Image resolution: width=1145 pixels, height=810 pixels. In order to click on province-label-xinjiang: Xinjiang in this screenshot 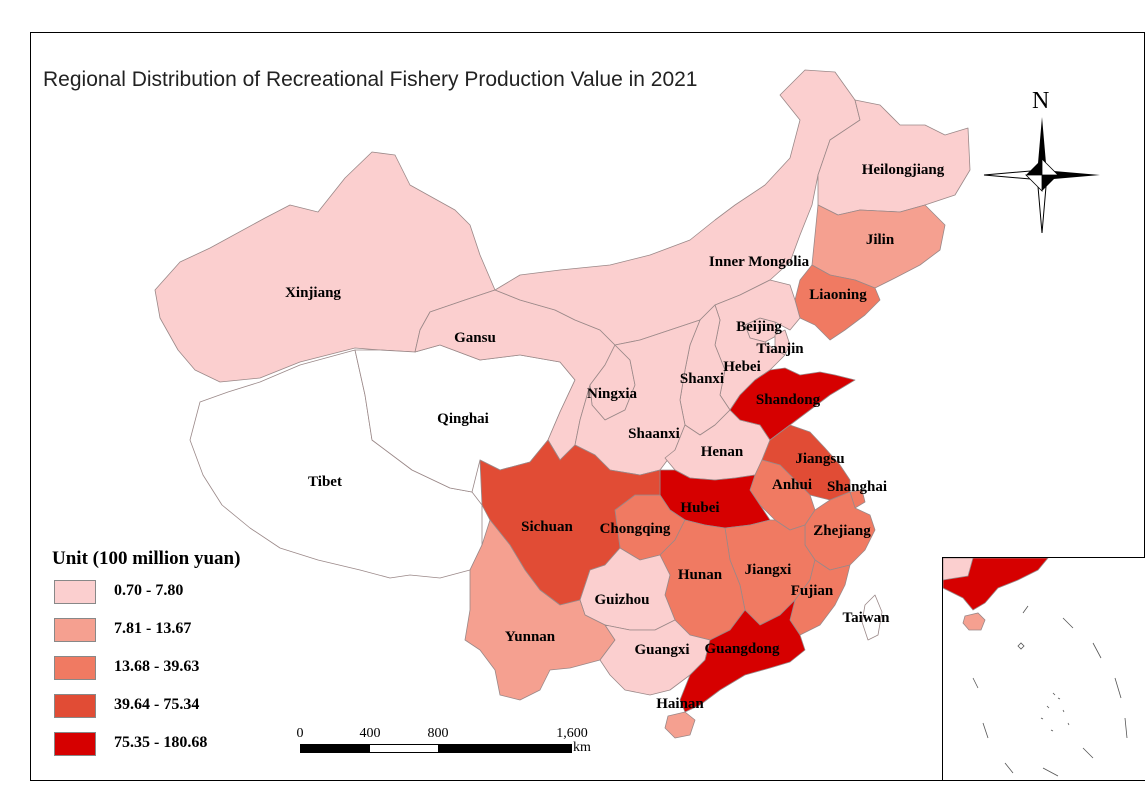, I will do `click(313, 293)`.